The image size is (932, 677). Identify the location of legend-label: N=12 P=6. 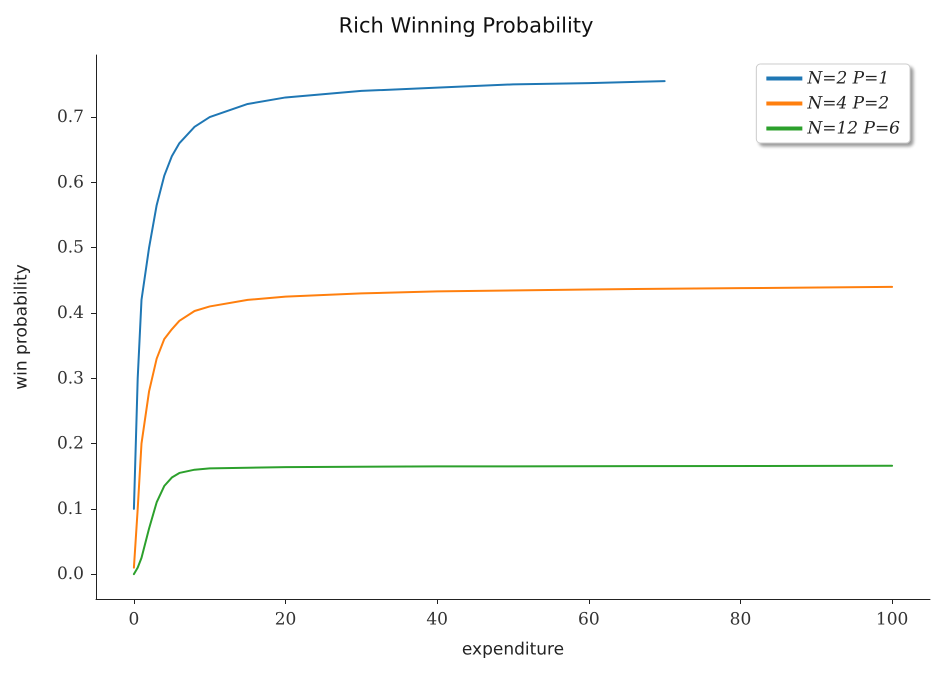
(853, 128).